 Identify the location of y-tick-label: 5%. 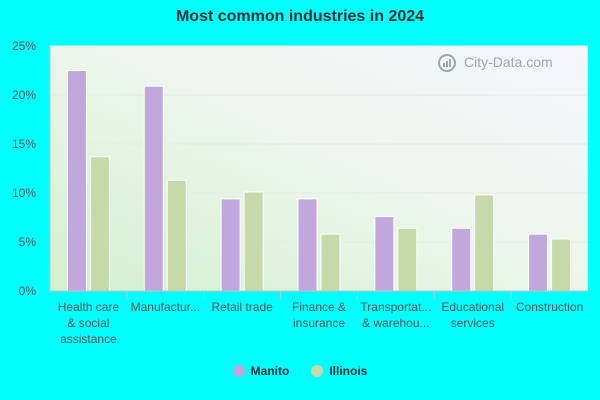
(28, 242).